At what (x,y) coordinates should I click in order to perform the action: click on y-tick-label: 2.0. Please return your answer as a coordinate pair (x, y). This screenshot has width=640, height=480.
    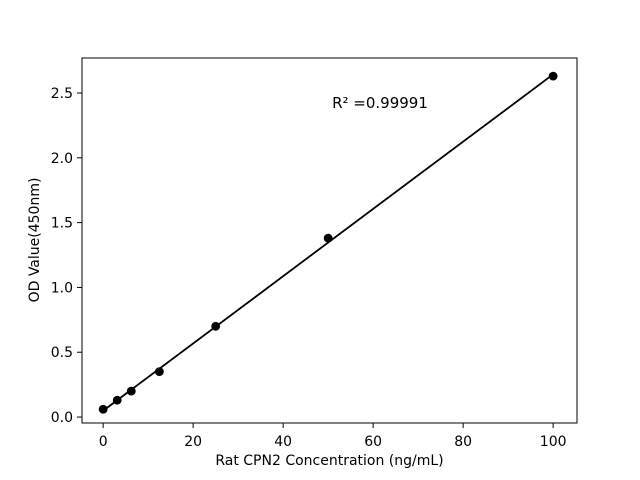
    Looking at the image, I should click on (62, 159).